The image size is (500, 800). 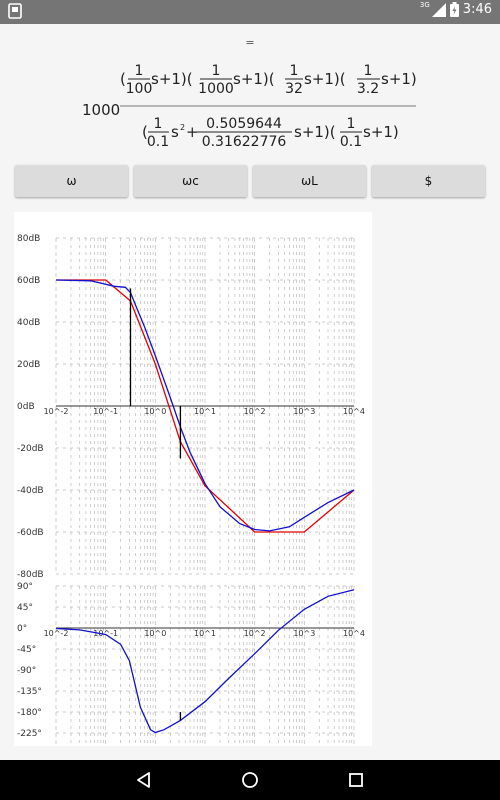 I want to click on phase-y-tick-label: -135°, so click(x=29, y=692).